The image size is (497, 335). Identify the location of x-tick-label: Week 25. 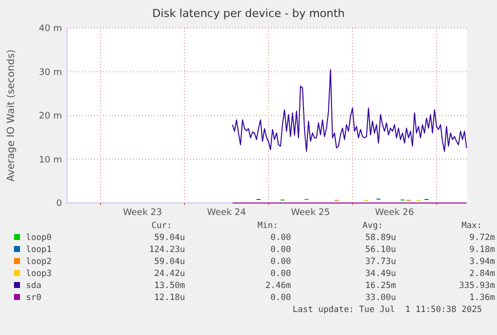
(310, 213).